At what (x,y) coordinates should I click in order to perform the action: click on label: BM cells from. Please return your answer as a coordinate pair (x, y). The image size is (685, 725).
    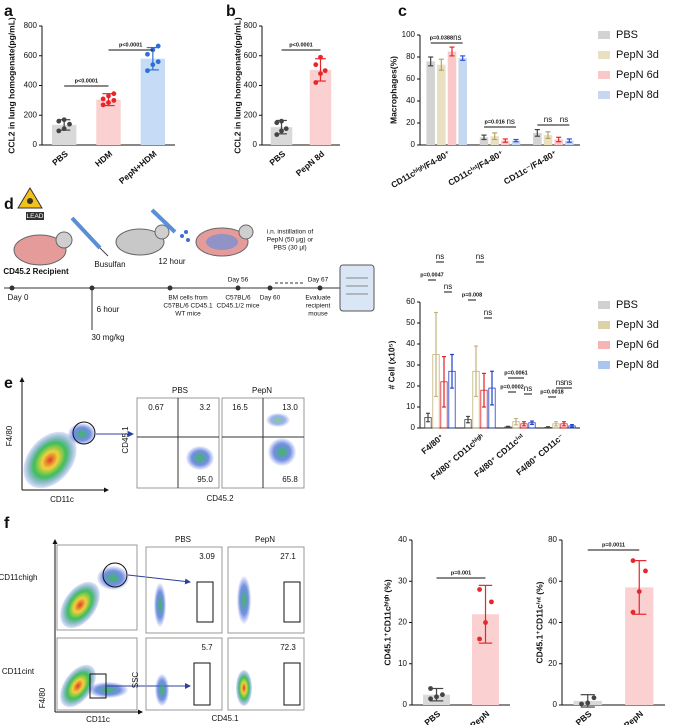
    Looking at the image, I should click on (187, 298).